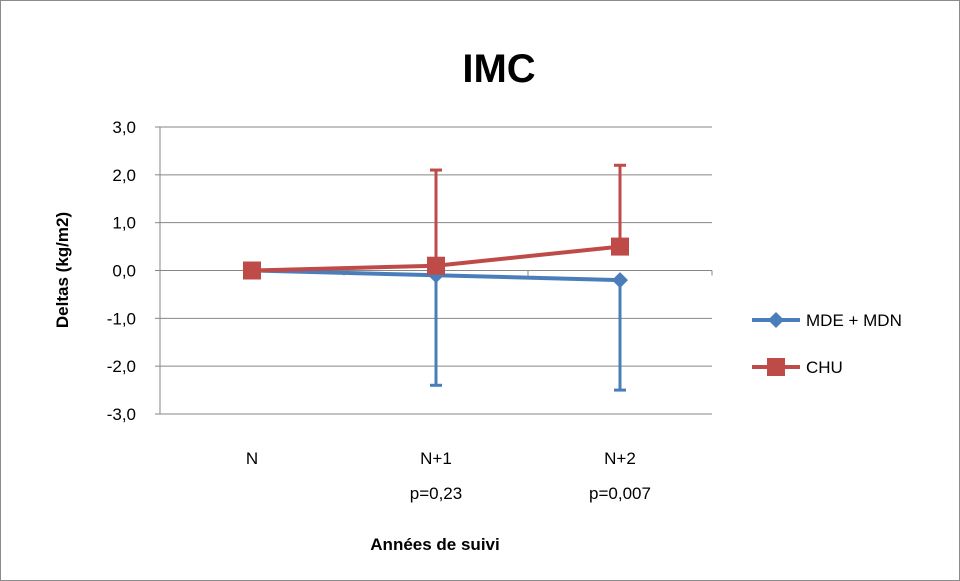 The width and height of the screenshot is (960, 581). Describe the element at coordinates (252, 458) in the screenshot. I see `x-tick-label: N` at that location.